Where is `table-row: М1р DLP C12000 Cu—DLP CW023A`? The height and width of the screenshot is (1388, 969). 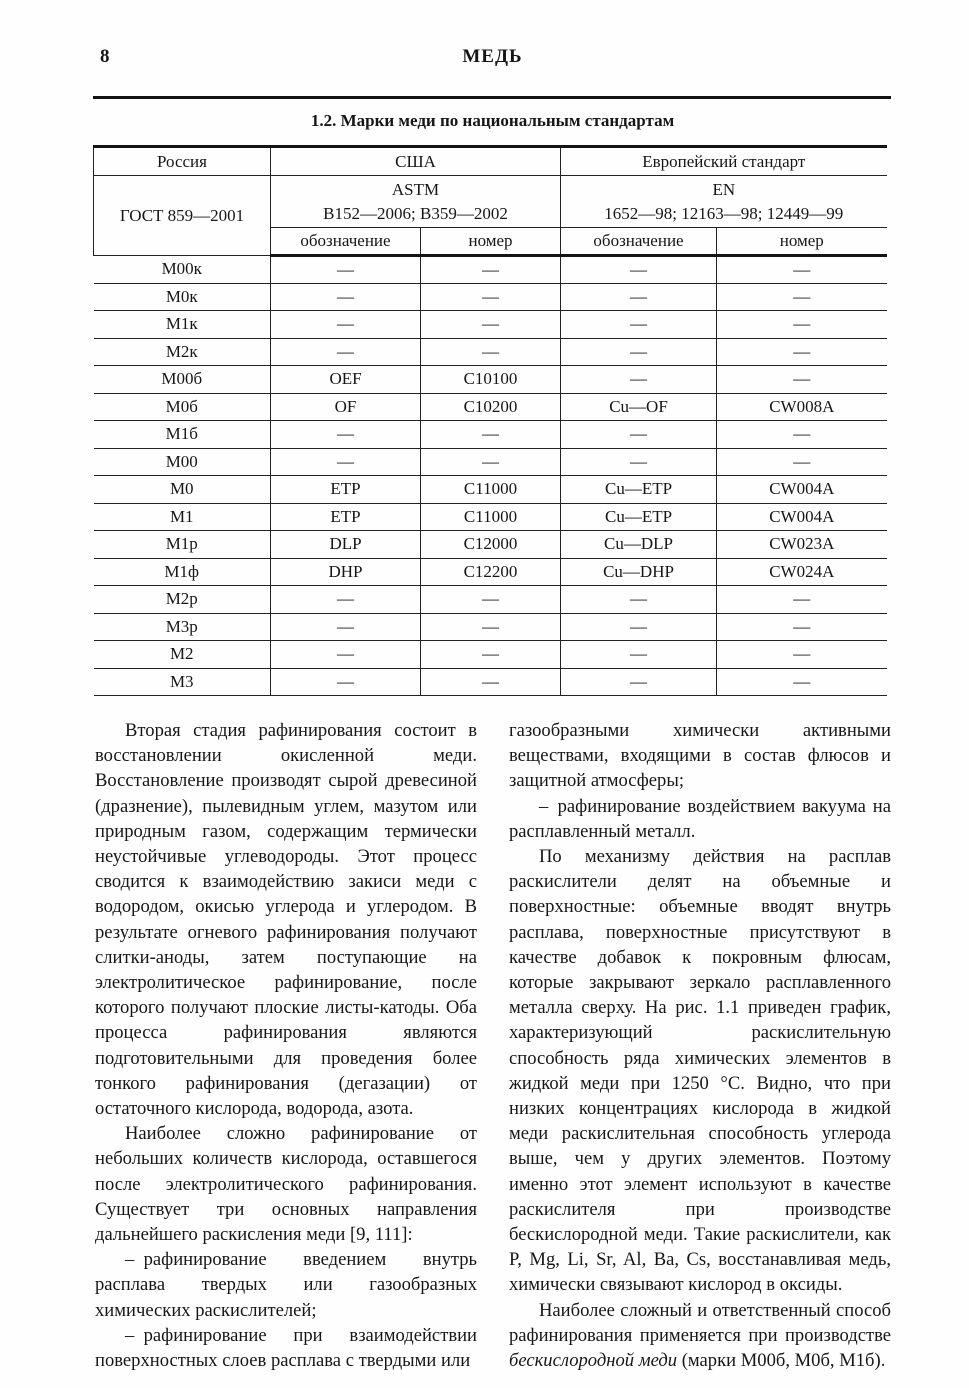
table-row: М1р DLP C12000 Cu—DLP CW023A is located at coordinates (490, 544).